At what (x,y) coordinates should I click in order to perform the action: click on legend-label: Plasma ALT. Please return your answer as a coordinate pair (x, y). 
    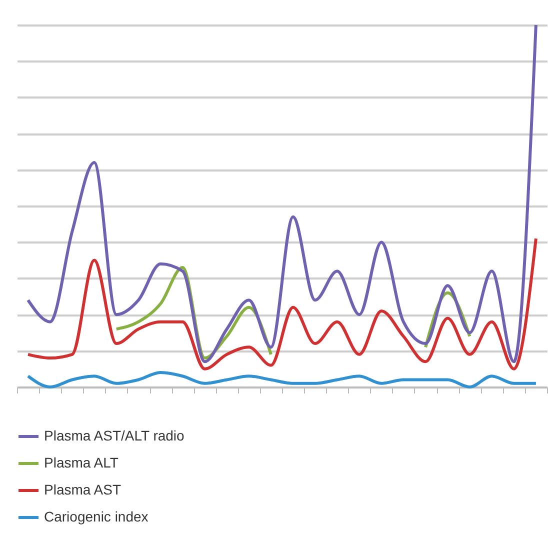
    Looking at the image, I should click on (81, 462).